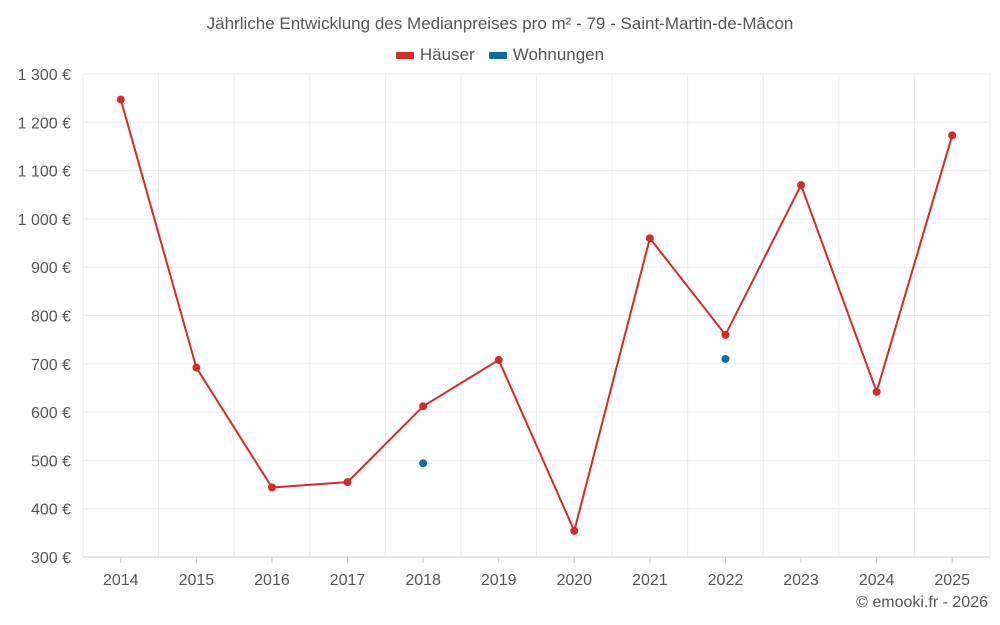 The image size is (1000, 625). What do you see at coordinates (725, 334) in the screenshot?
I see `data-point-haeuser-2022` at bounding box center [725, 334].